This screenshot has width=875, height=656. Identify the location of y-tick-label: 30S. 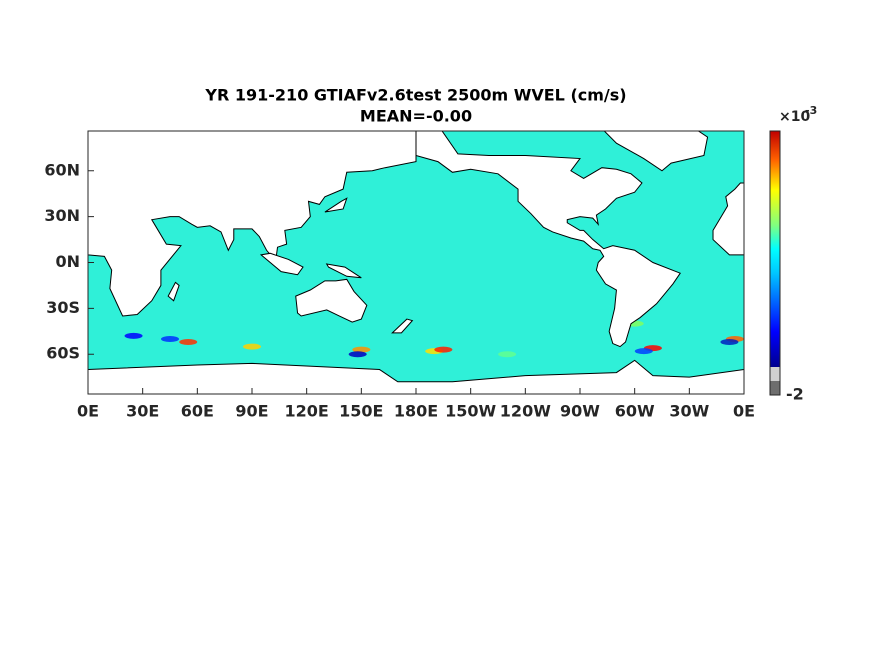
(63, 307).